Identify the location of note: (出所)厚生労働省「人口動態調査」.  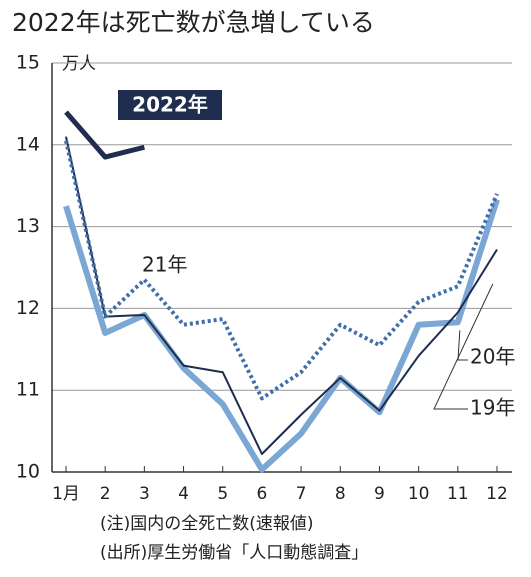
(234, 553).